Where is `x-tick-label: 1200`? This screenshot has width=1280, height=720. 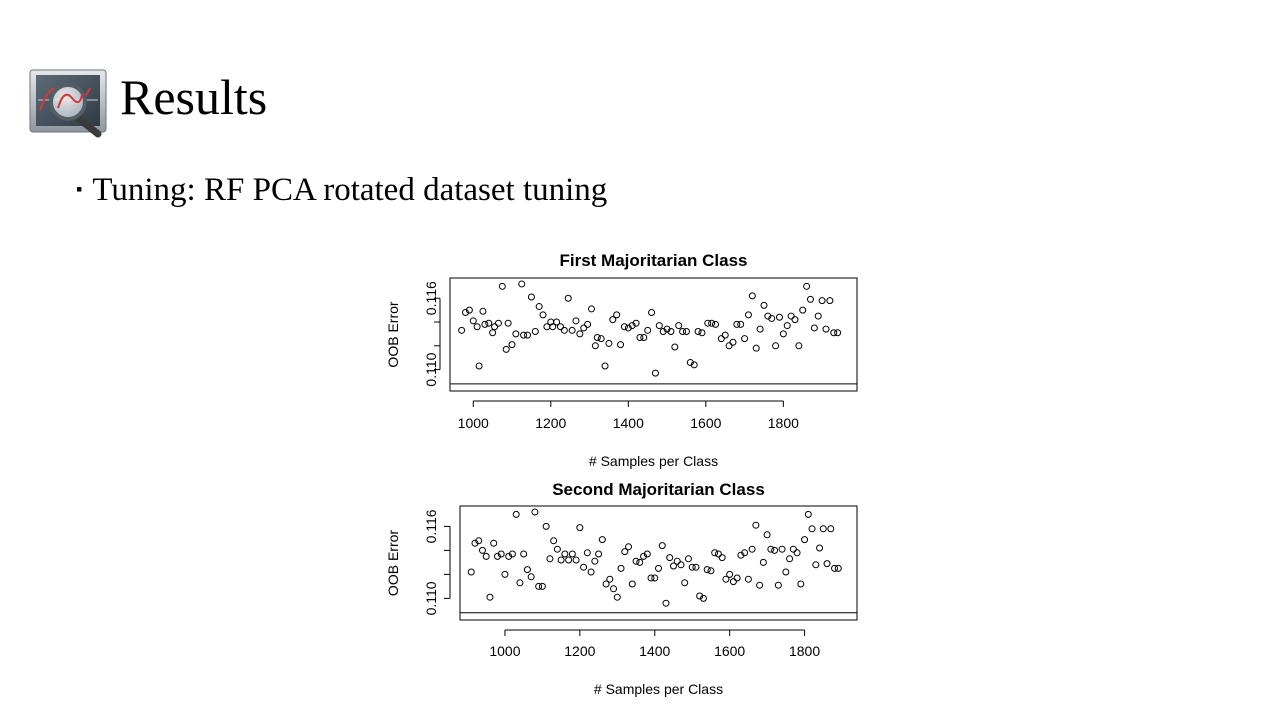 x-tick-label: 1200 is located at coordinates (550, 423).